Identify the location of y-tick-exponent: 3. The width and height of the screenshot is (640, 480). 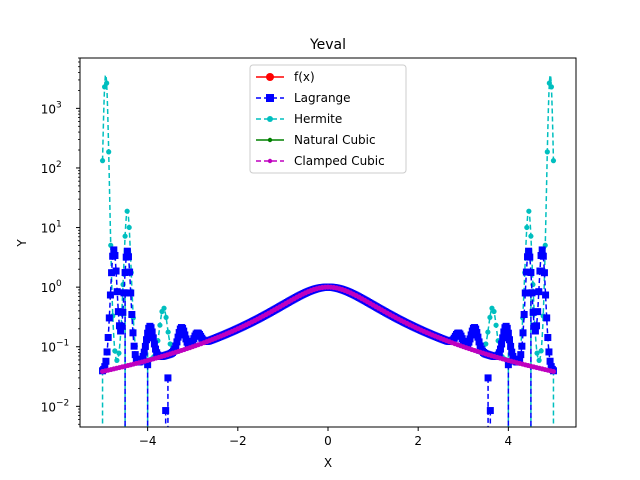
(59, 105).